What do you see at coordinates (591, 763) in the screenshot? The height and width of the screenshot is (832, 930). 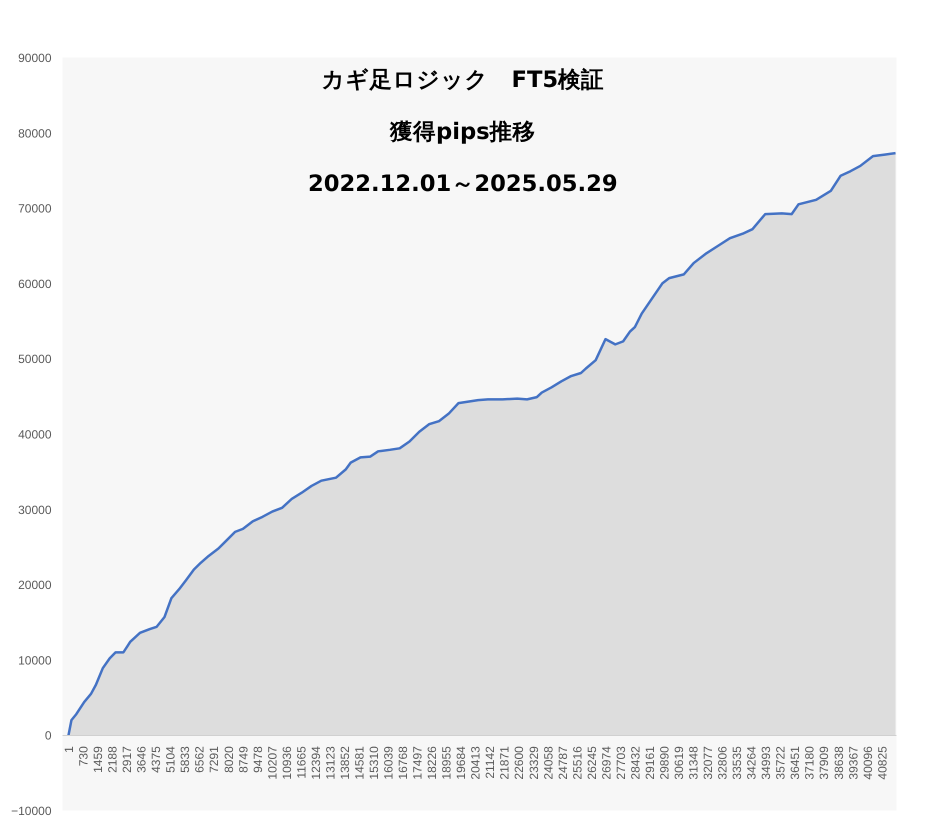 I see `x-tick-label: 26245` at bounding box center [591, 763].